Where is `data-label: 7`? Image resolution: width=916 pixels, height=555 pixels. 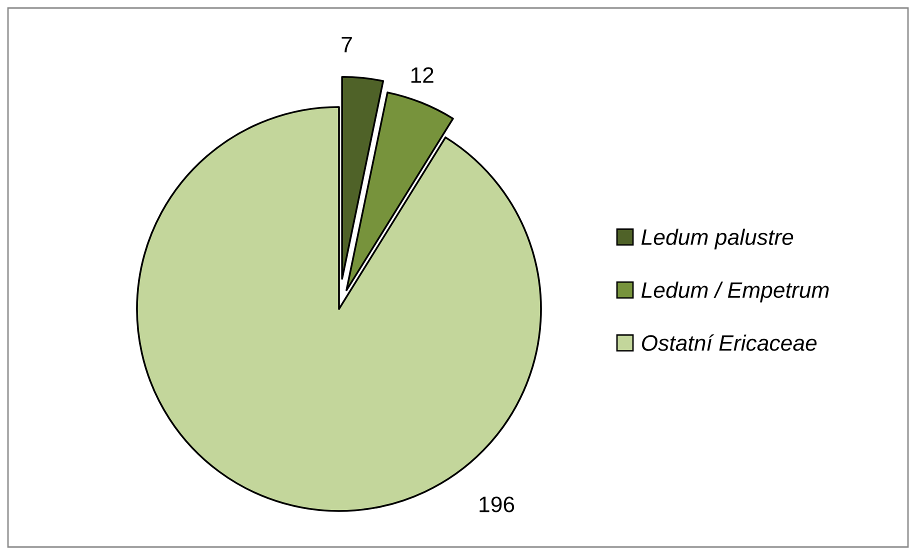
data-label: 7 is located at coordinates (347, 44).